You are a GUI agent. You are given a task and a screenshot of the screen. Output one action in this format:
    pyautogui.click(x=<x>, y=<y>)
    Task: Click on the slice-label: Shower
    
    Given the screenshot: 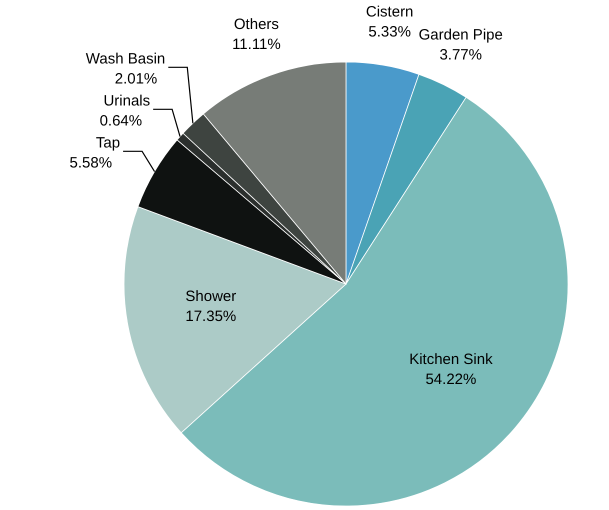 What is the action you would take?
    pyautogui.click(x=210, y=296)
    